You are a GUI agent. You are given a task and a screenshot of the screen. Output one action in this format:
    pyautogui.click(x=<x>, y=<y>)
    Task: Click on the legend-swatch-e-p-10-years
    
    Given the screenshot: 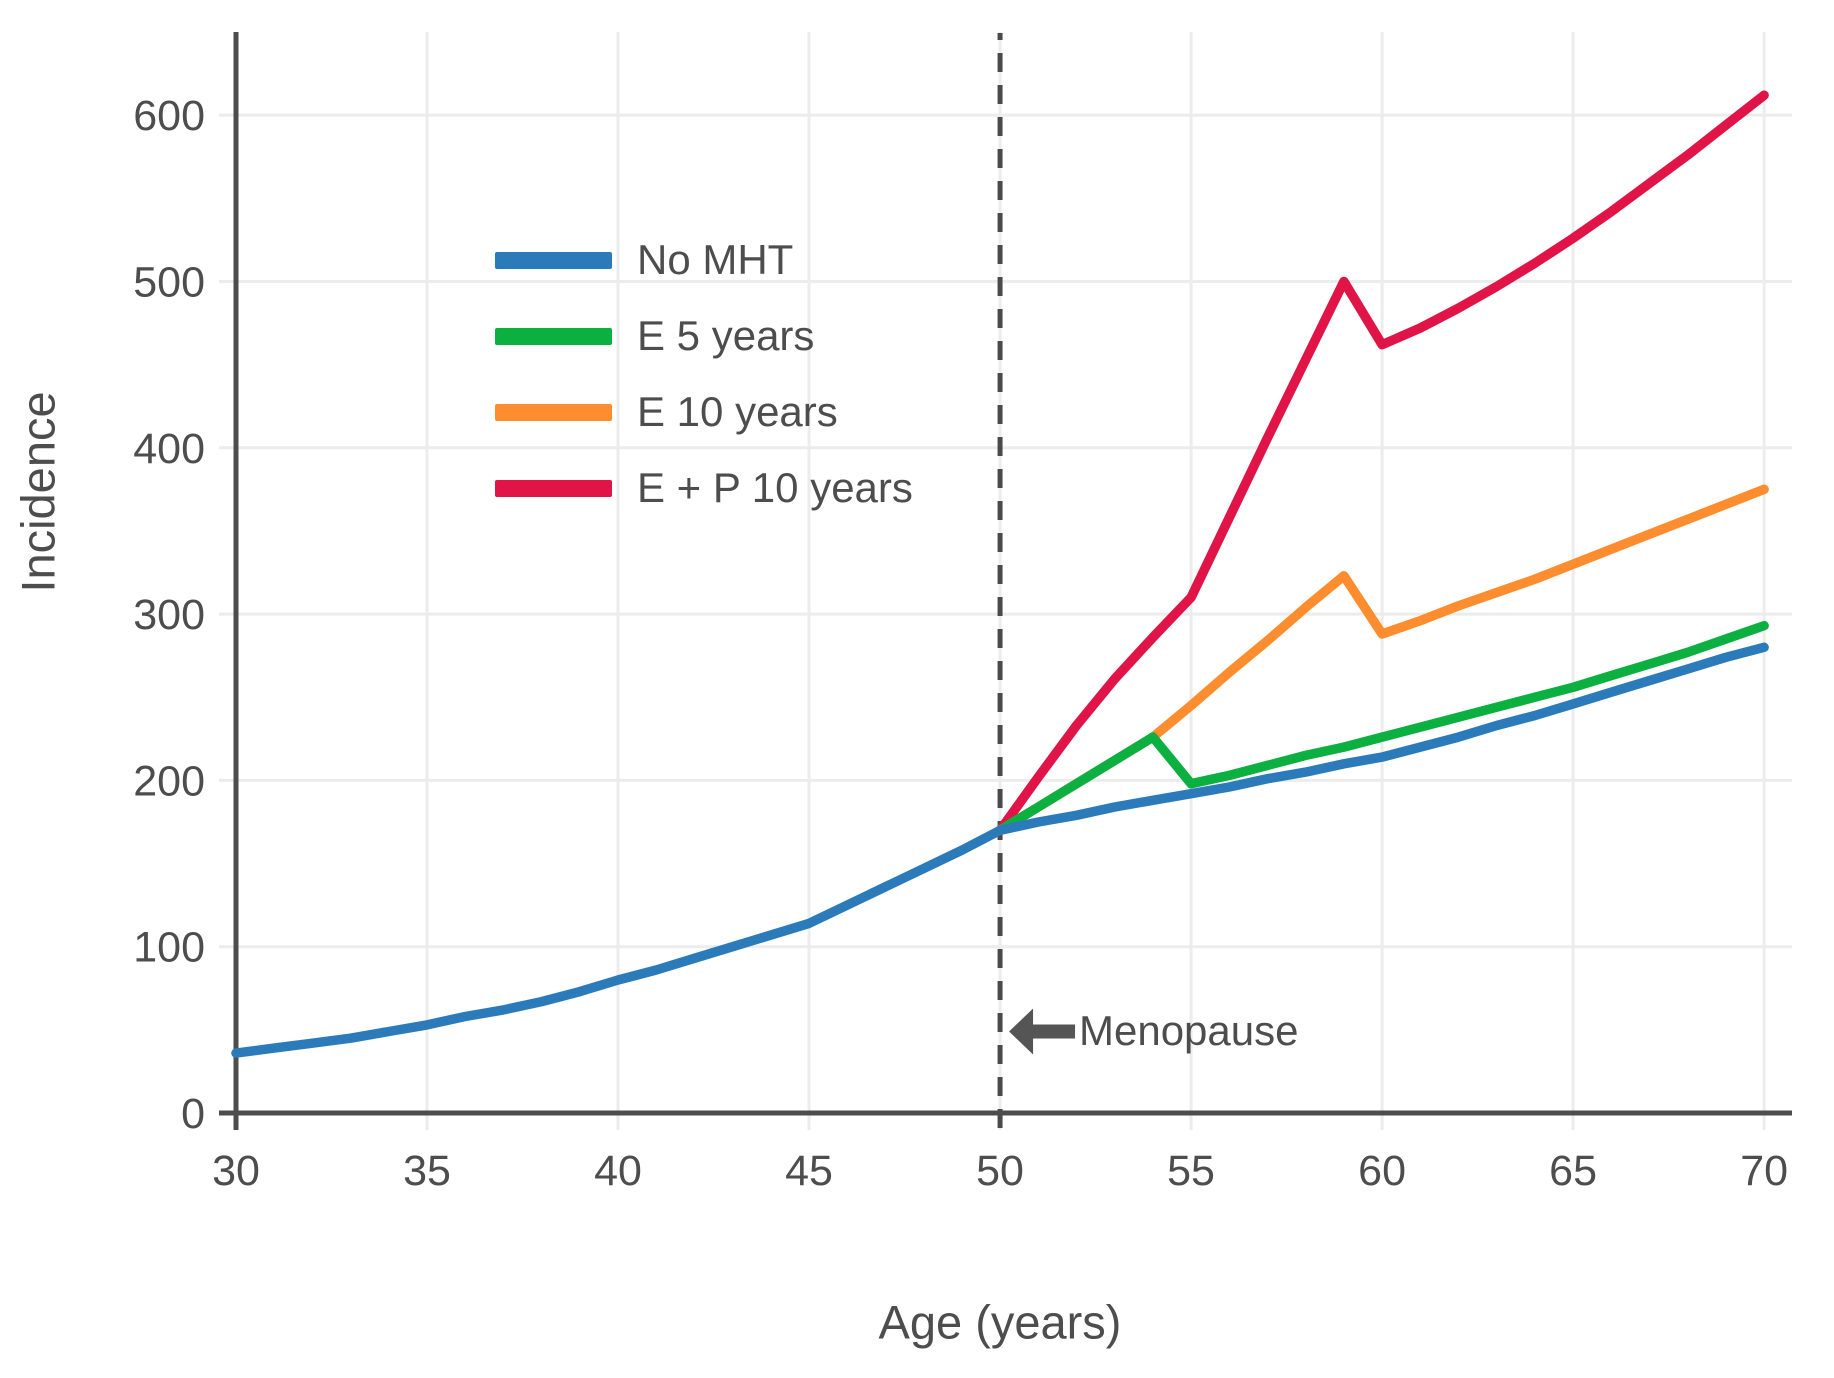 What is the action you would take?
    pyautogui.click(x=553, y=488)
    